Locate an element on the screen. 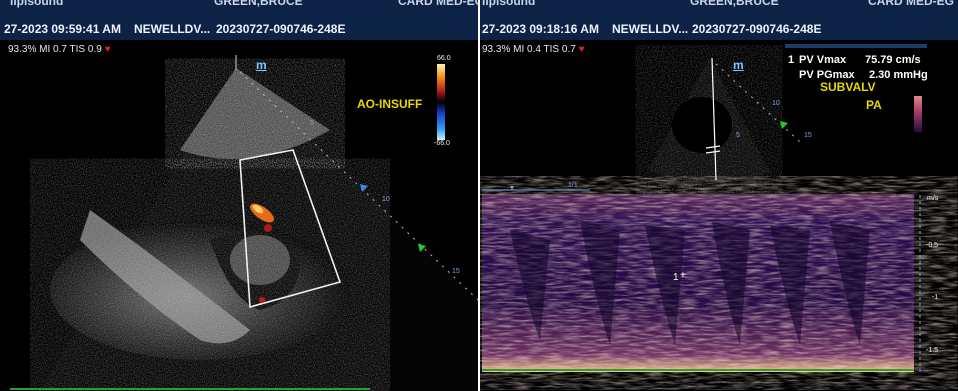 The width and height of the screenshot is (958, 391). right-acoustic-stats: 93.3% MI 0.4 TIS 0.7 ♥ is located at coordinates (533, 49).